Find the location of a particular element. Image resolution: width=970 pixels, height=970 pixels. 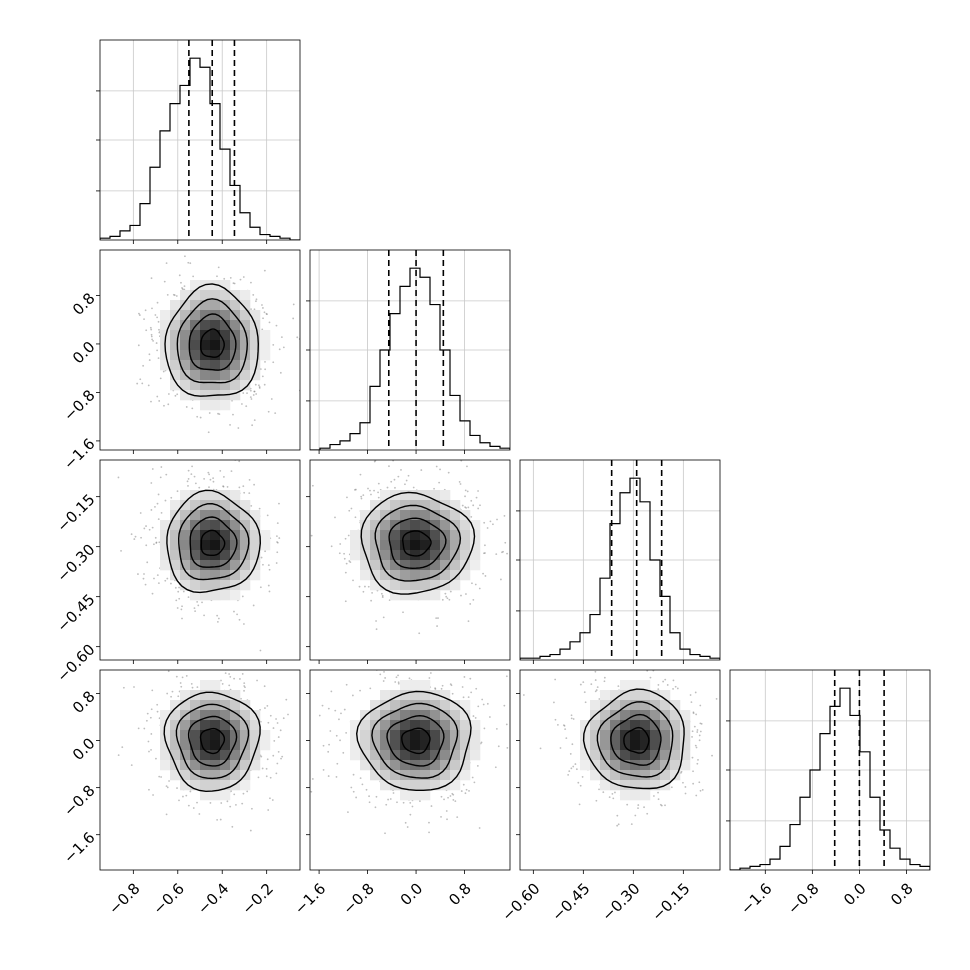

x-tick-label: −0.15 is located at coordinates (670, 902).